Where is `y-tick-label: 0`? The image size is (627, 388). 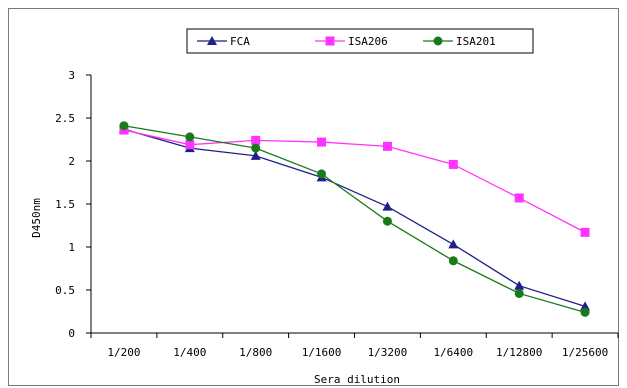
y-tick-label: 0 is located at coordinates (71, 333).